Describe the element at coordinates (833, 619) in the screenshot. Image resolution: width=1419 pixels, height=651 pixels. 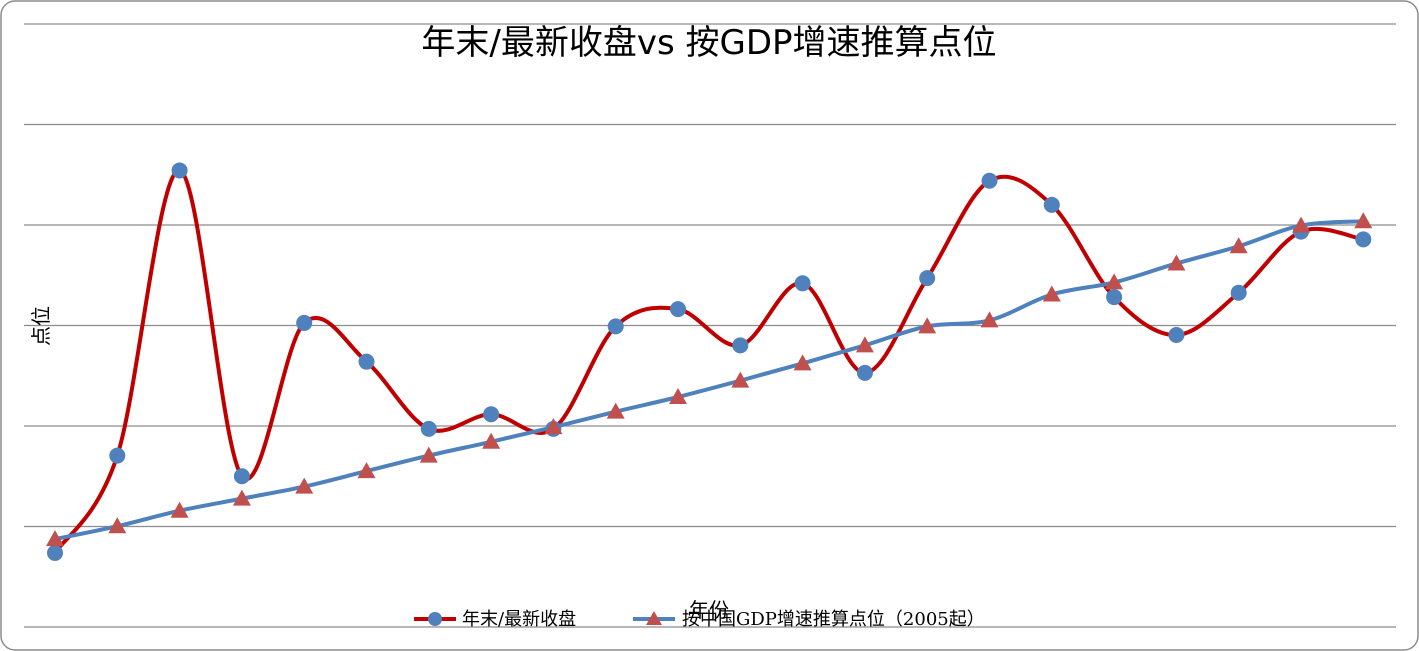
I see `legend-label: 按中国GDP增速推算点位（2005起）` at that location.